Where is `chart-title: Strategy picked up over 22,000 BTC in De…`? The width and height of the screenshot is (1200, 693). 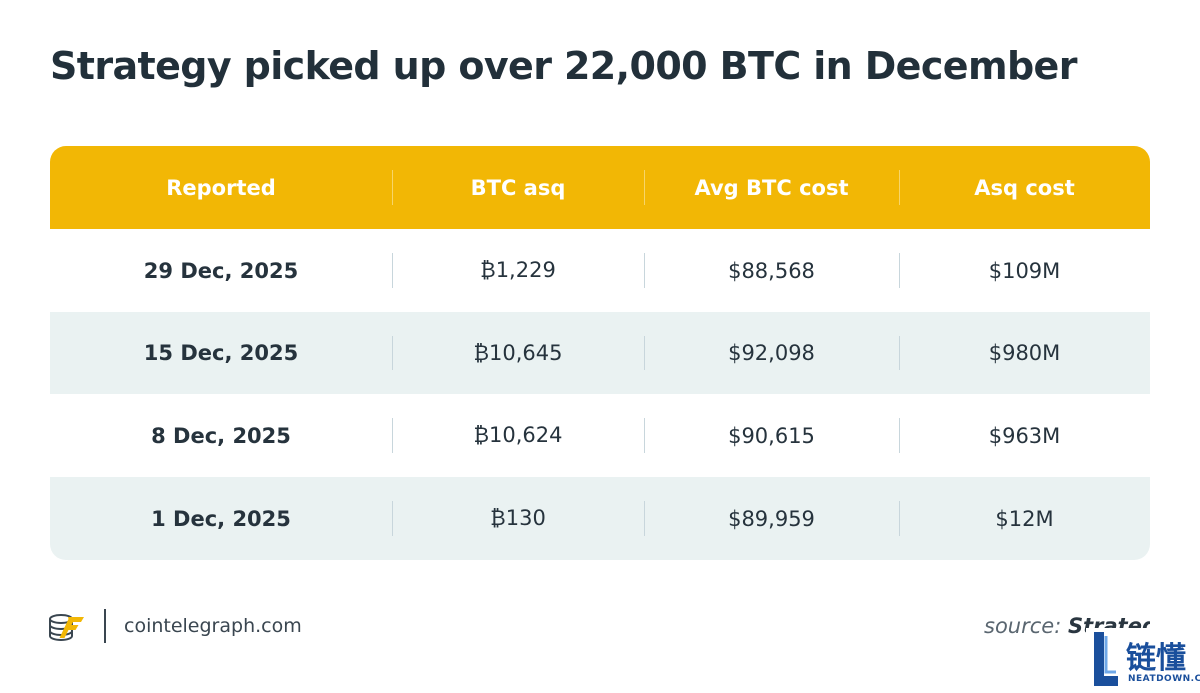
chart-title: Strategy picked up over 22,000 BTC in De… is located at coordinates (563, 66).